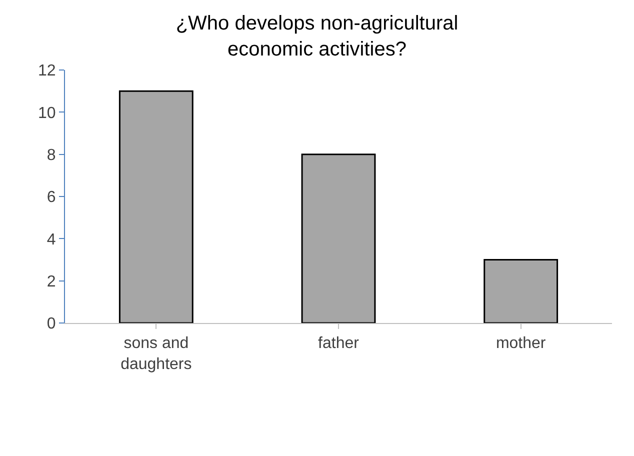 This screenshot has height=456, width=634. Describe the element at coordinates (51, 155) in the screenshot. I see `y-tick-label: 8` at that location.